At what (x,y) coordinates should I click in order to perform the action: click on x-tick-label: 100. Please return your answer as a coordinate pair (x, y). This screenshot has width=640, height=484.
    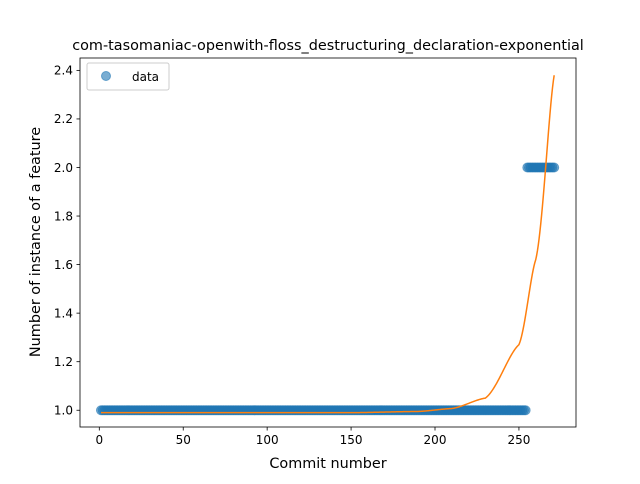
    Looking at the image, I should click on (267, 440).